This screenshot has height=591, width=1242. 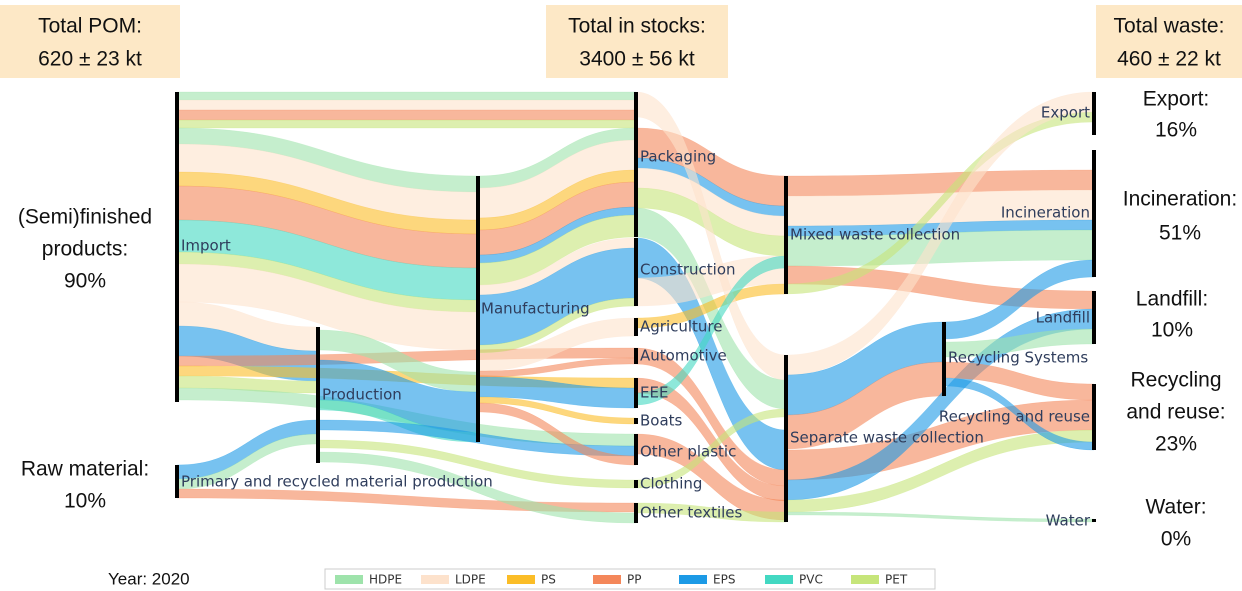 What do you see at coordinates (206, 246) in the screenshot?
I see `node-label: Import` at bounding box center [206, 246].